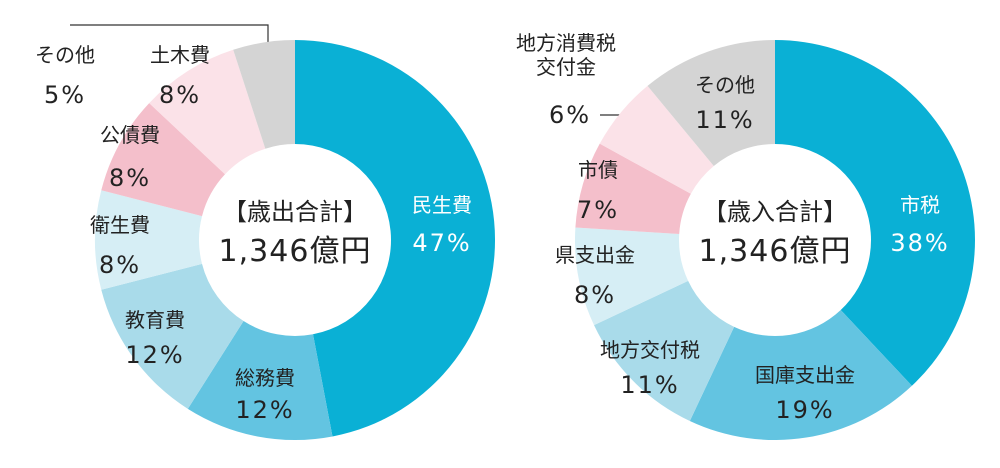  Describe the element at coordinates (598, 210) in the screenshot. I see `segment-value: 7%` at that location.